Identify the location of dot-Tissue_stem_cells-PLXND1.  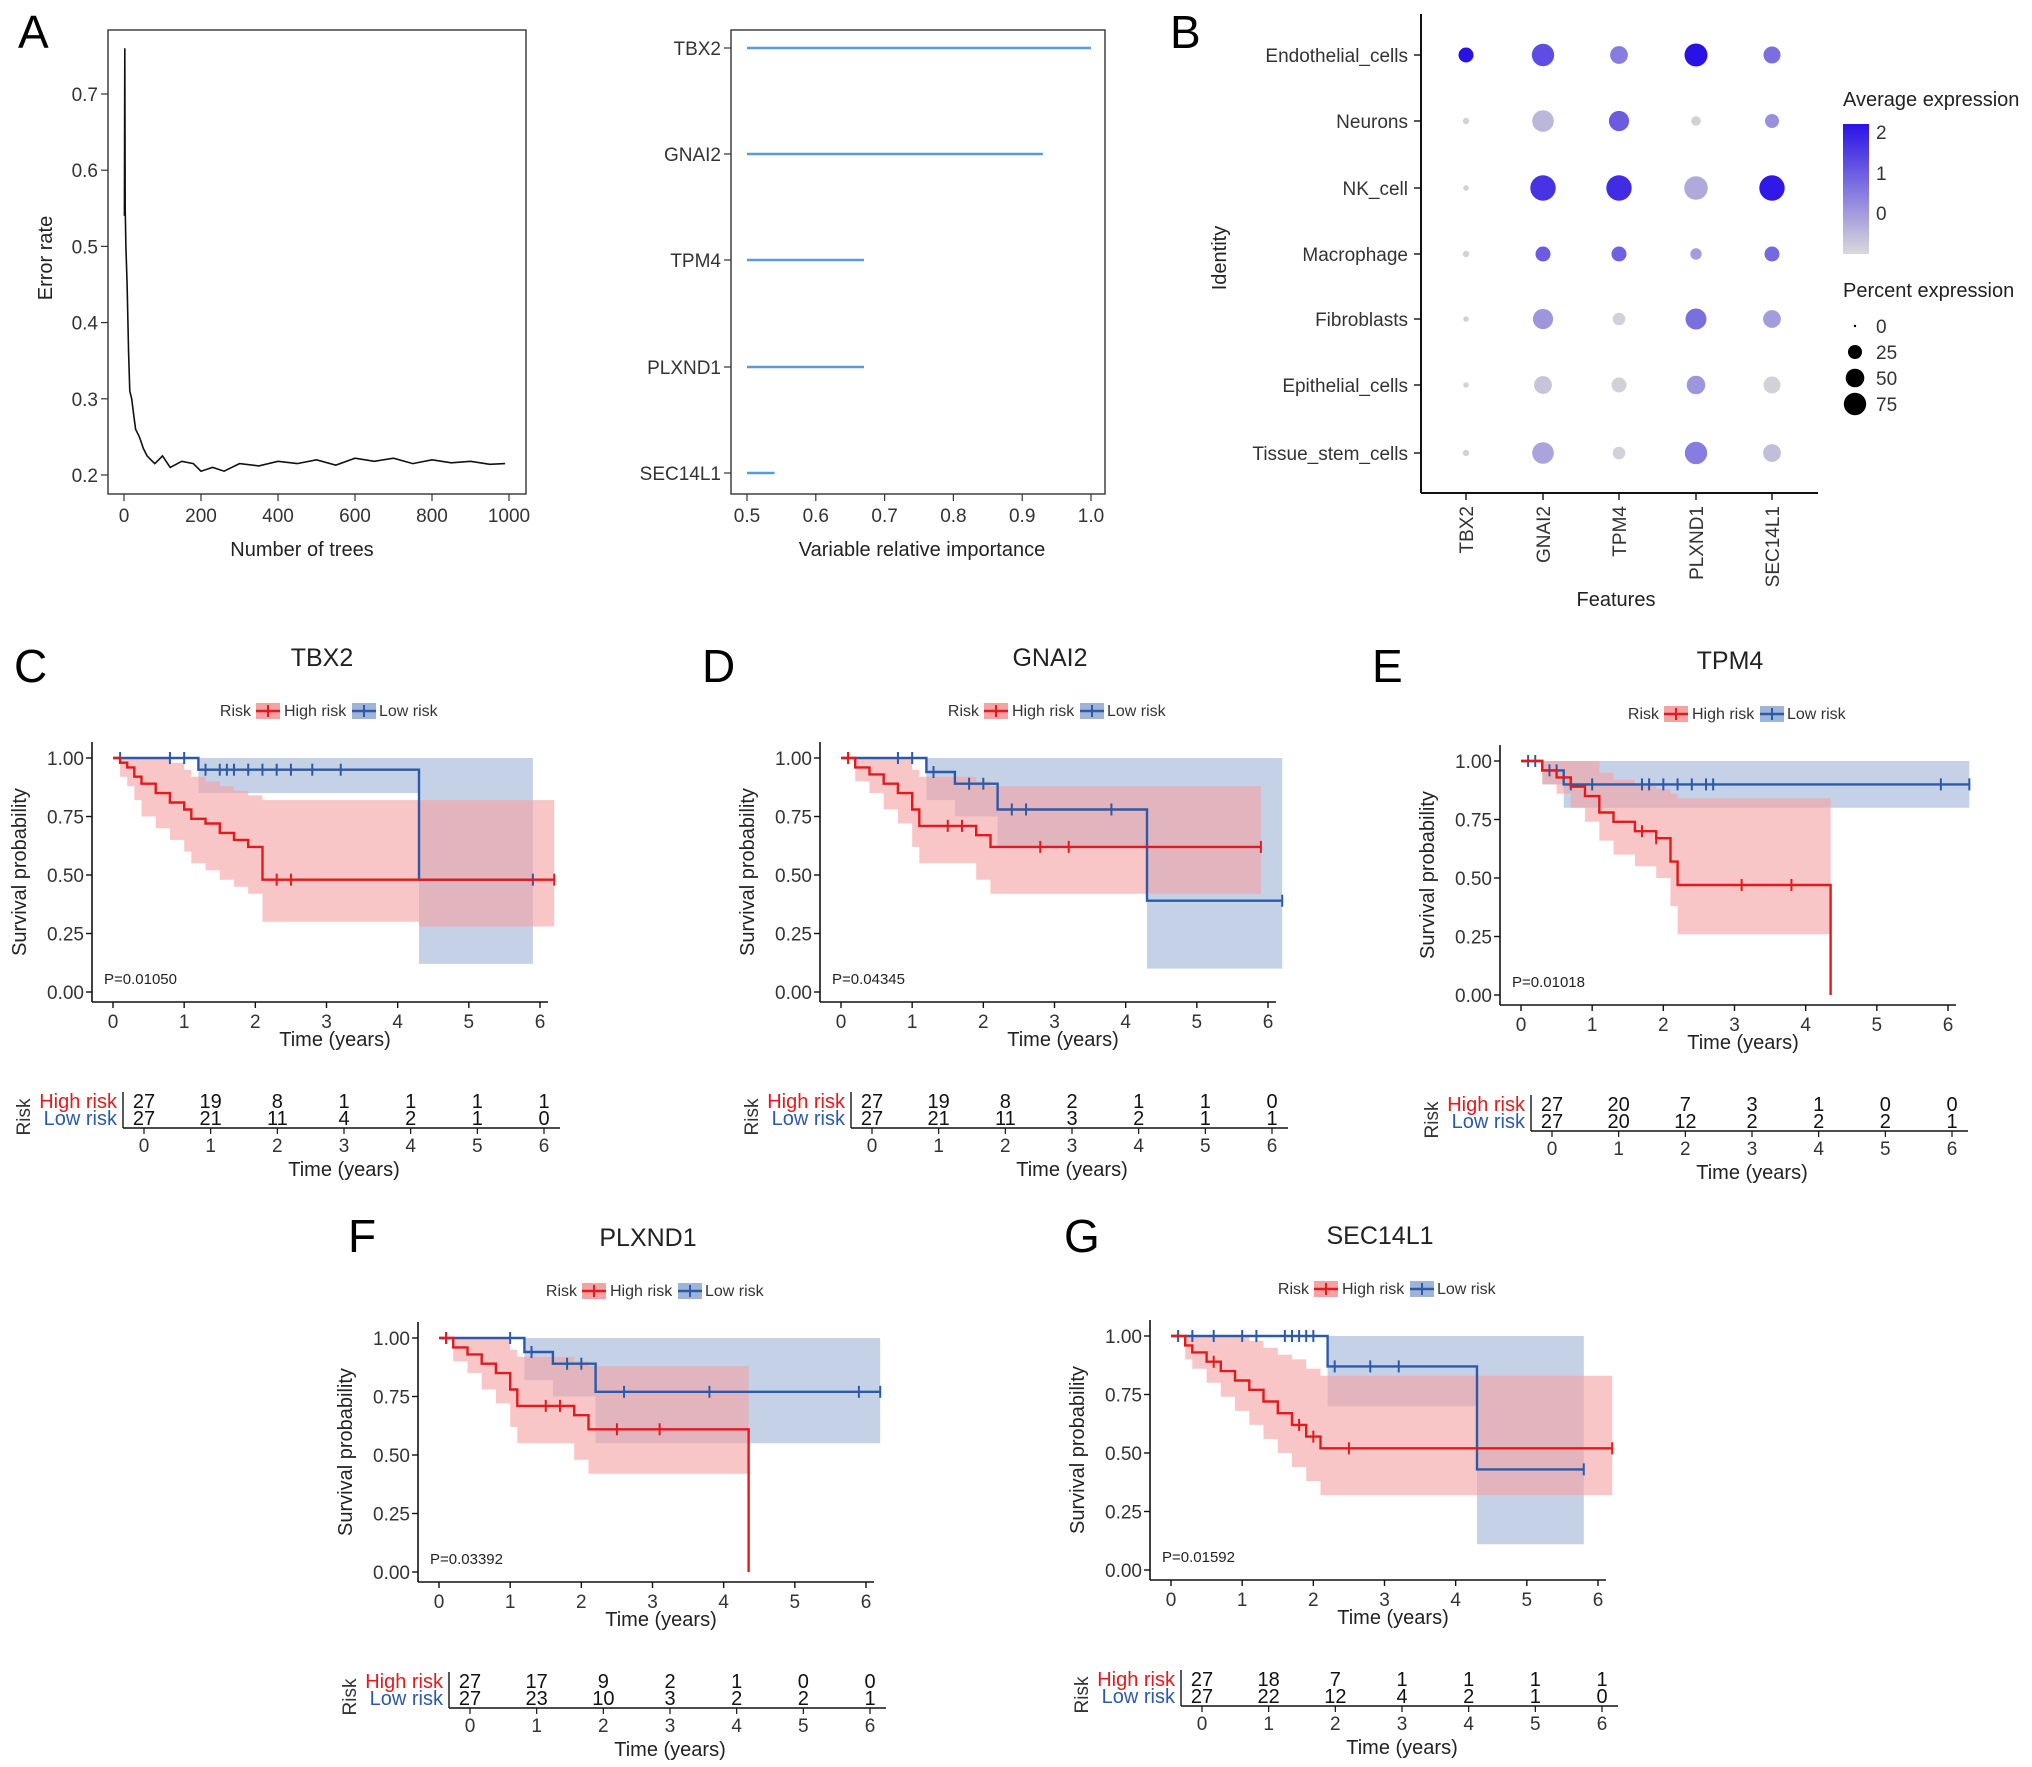
(1696, 453).